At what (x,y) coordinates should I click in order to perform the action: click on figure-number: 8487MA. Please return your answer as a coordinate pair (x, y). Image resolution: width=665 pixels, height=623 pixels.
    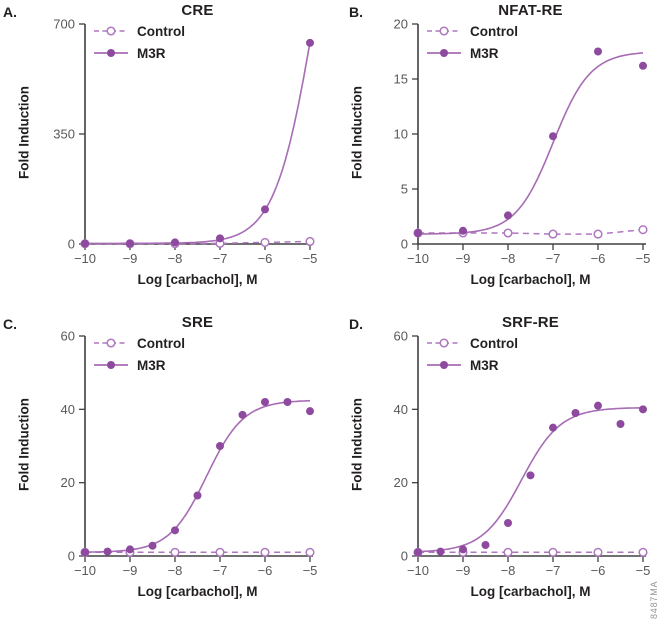
    Looking at the image, I should click on (654, 599).